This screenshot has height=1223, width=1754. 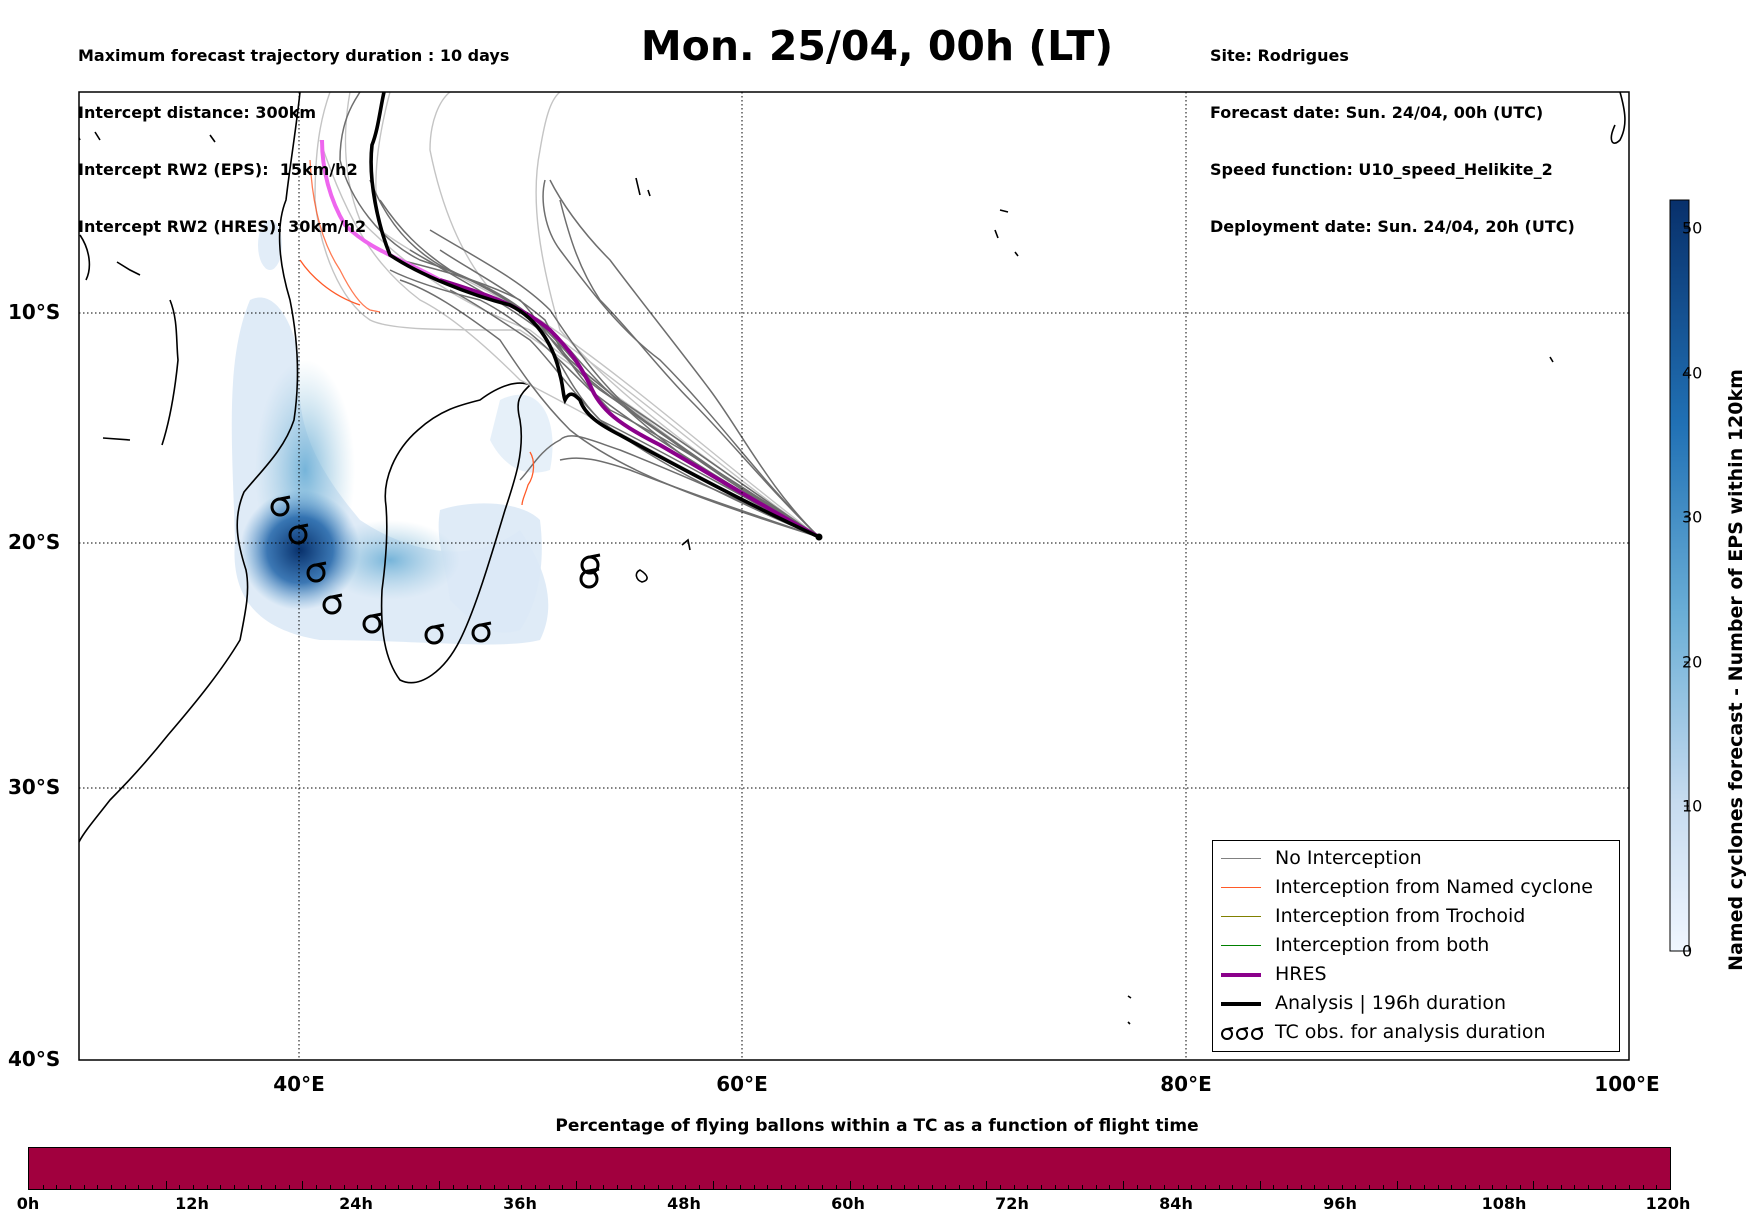 I want to click on eps-density-field, so click(x=392, y=432).